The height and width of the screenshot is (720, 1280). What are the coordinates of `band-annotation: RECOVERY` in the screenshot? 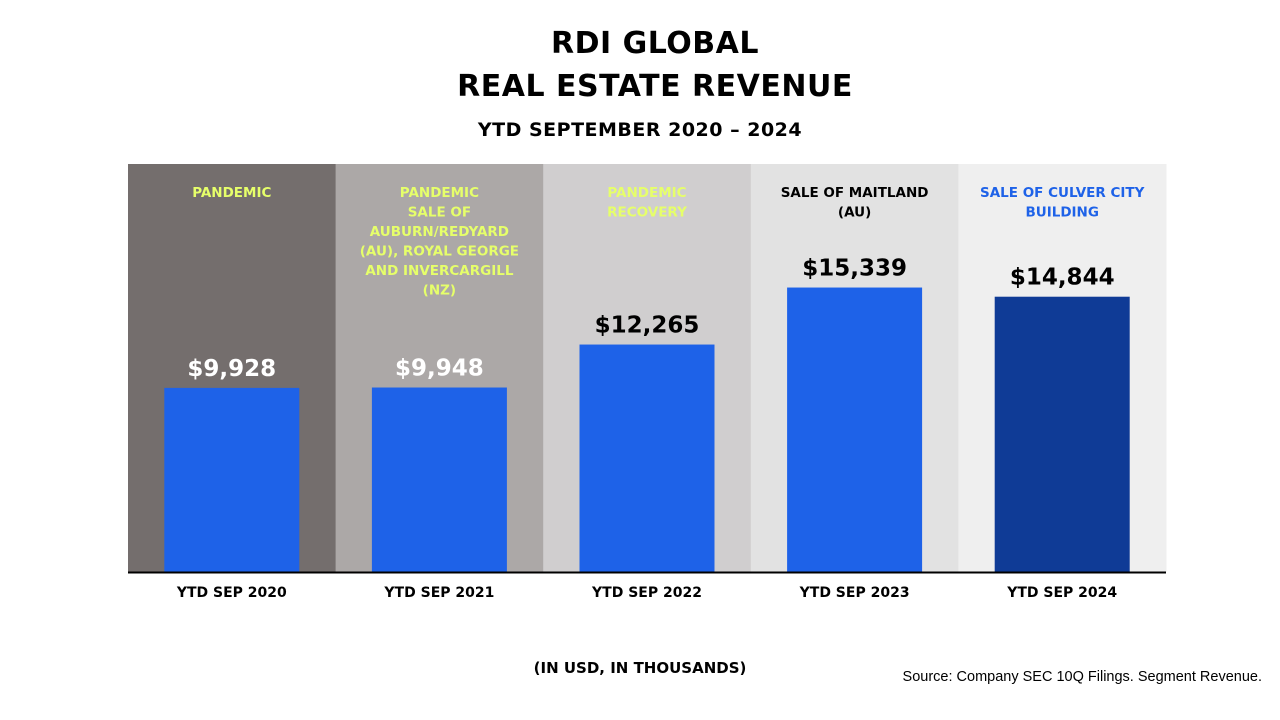 It's located at (647, 213).